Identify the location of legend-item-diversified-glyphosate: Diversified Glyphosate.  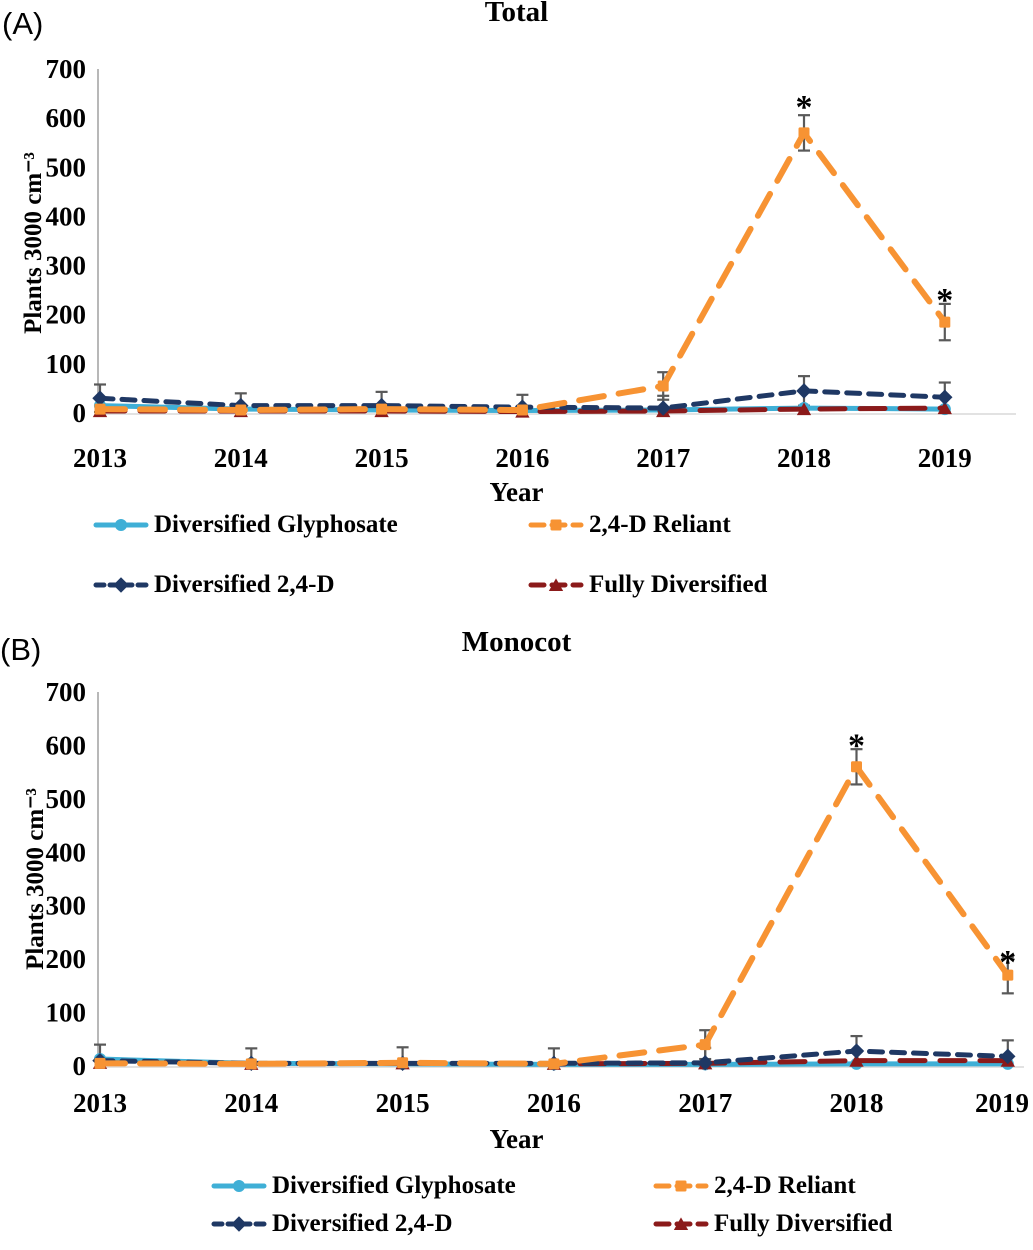
(245, 525).